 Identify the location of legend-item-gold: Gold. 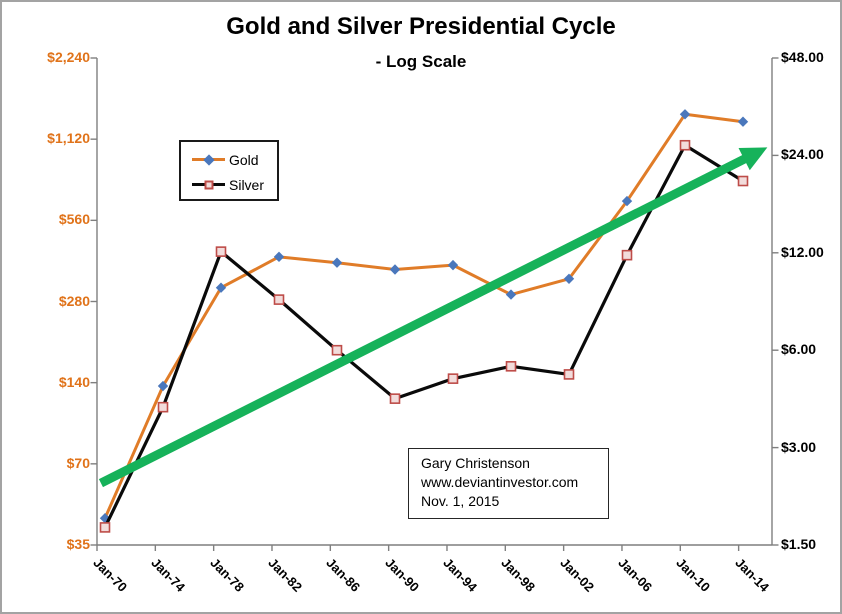
(234, 159).